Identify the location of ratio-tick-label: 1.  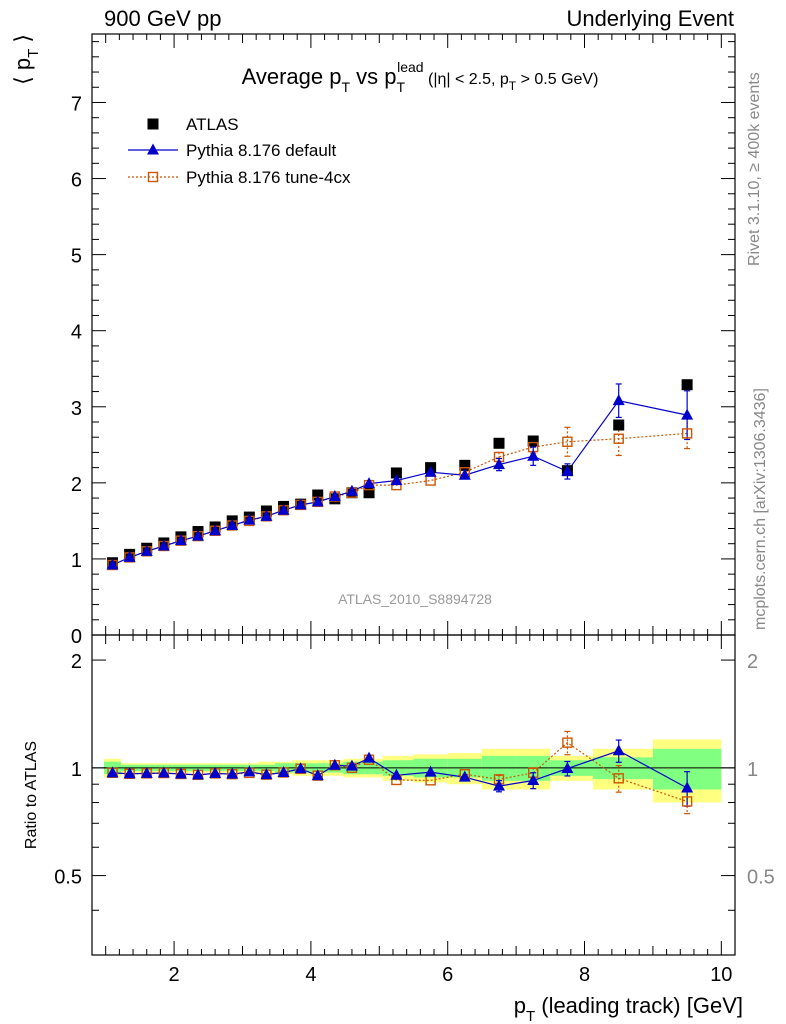
(76, 770).